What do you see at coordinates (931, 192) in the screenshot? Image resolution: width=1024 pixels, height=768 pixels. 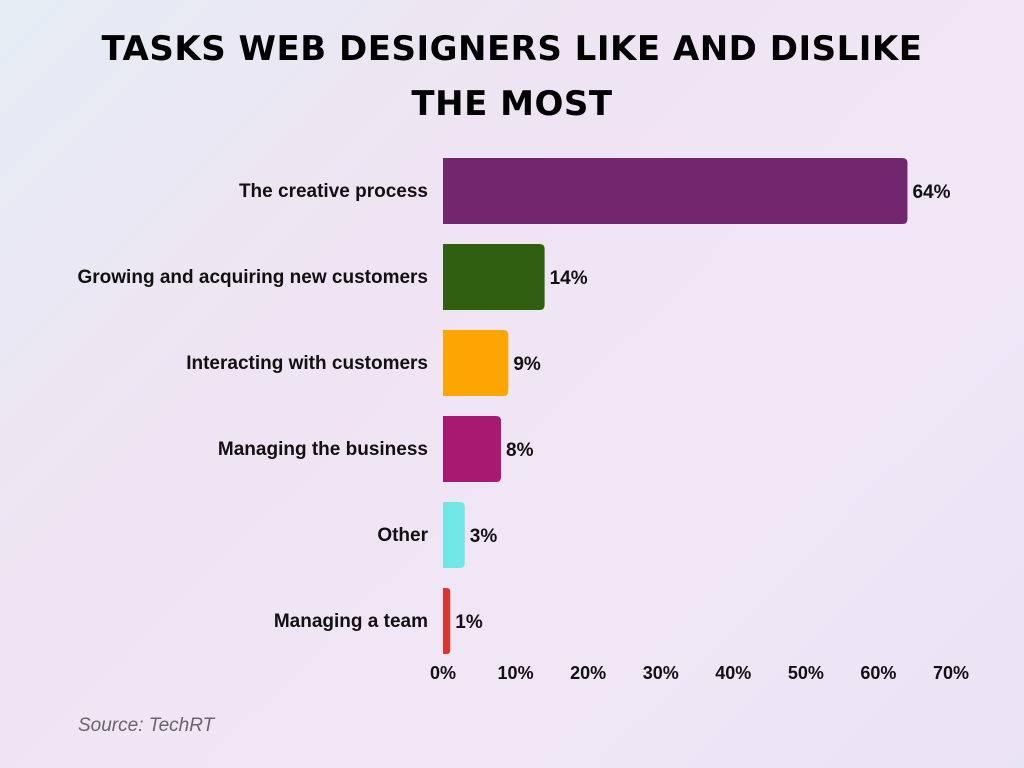 I see `value-label-0: 64%` at bounding box center [931, 192].